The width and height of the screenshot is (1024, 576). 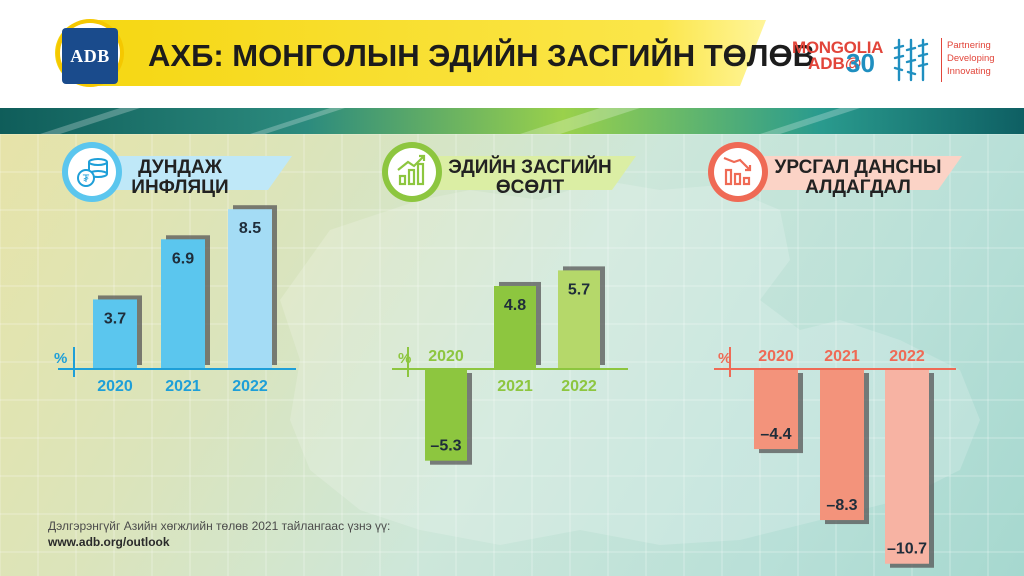 I want to click on tagline-partnering: Partnering, so click(x=969, y=45).